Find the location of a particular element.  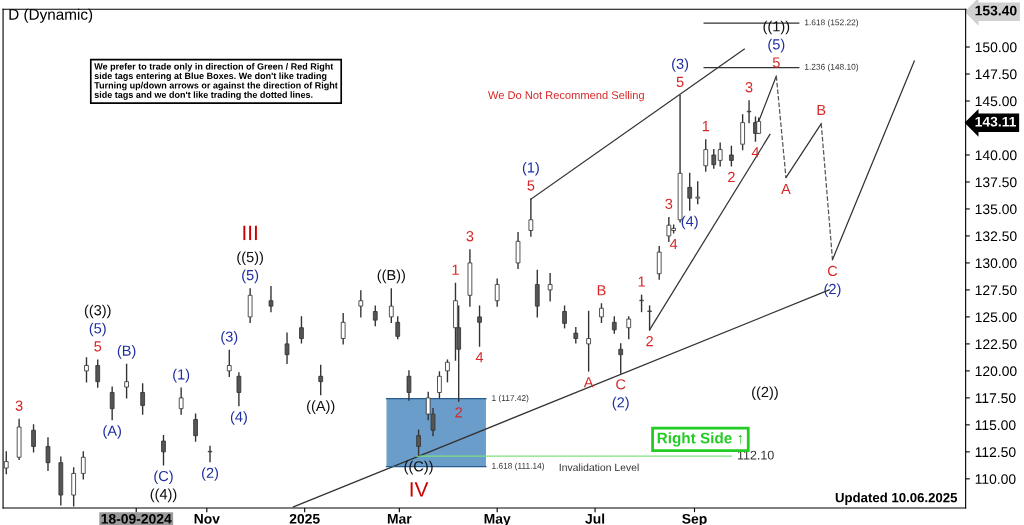

annotation: 1.618 (152.22) is located at coordinates (831, 23).